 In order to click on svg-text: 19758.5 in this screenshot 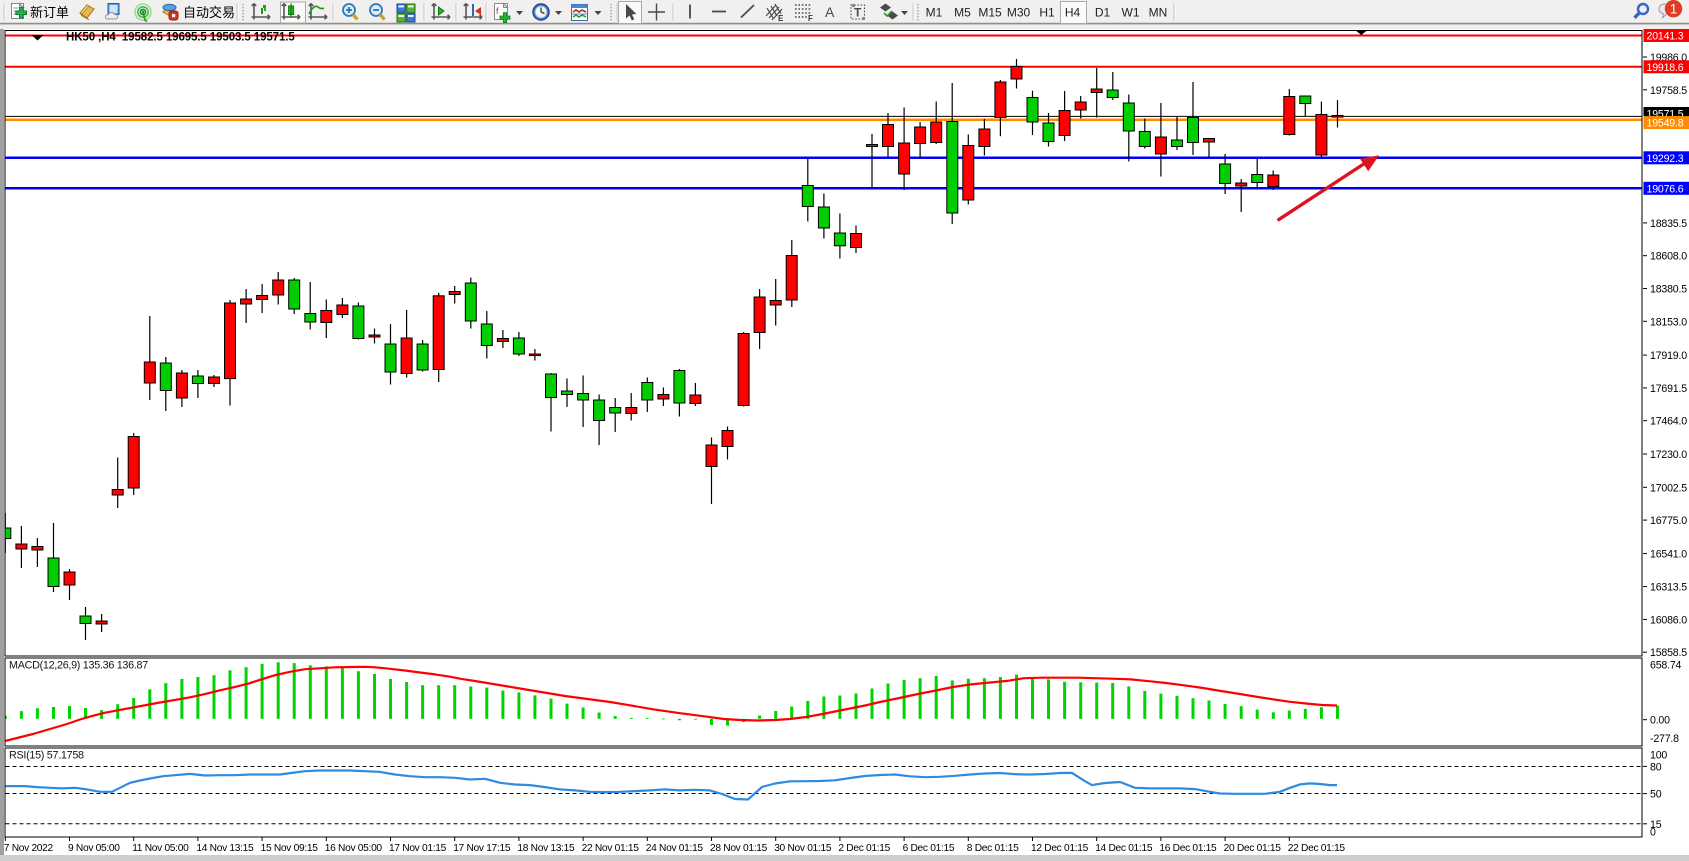, I will do `click(1668, 91)`.